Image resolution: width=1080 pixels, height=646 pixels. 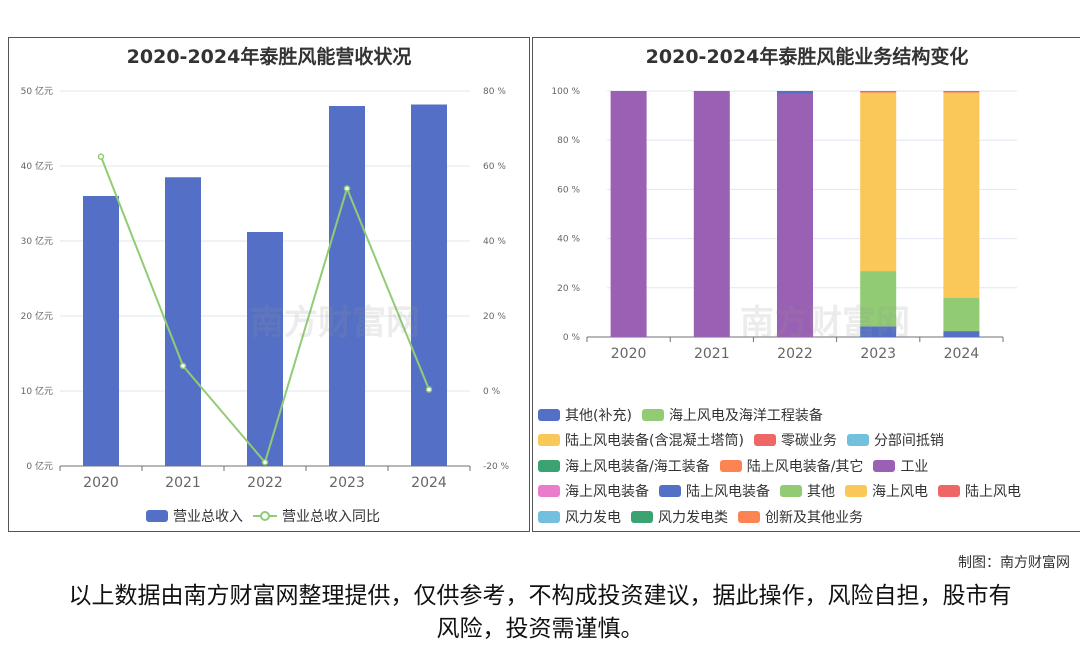 What do you see at coordinates (568, 289) in the screenshot?
I see `y-tick-label: 20 %` at bounding box center [568, 289].